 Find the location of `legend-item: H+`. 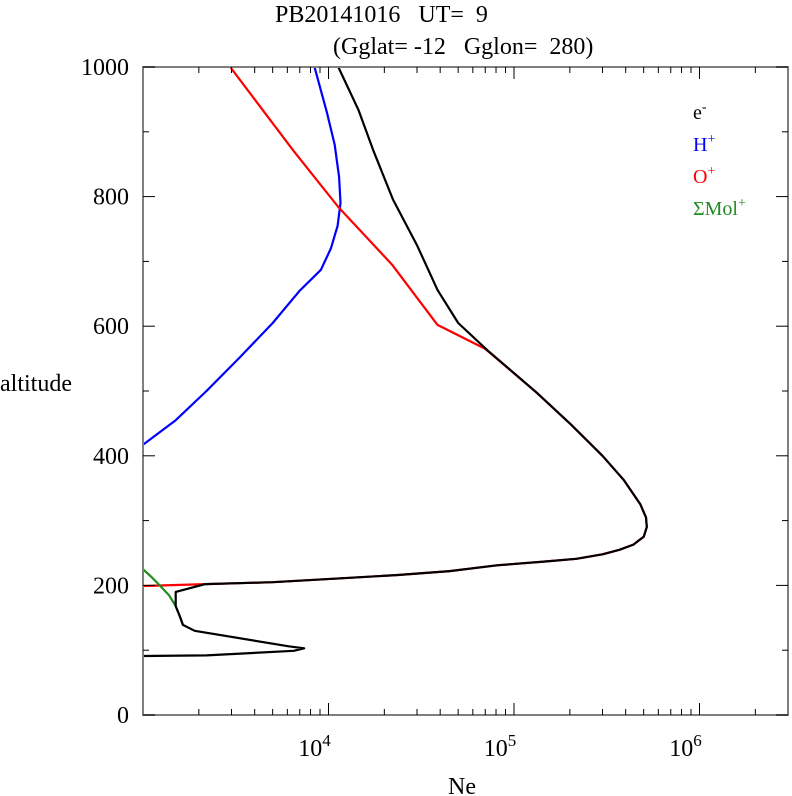

legend-item: H+ is located at coordinates (704, 144).